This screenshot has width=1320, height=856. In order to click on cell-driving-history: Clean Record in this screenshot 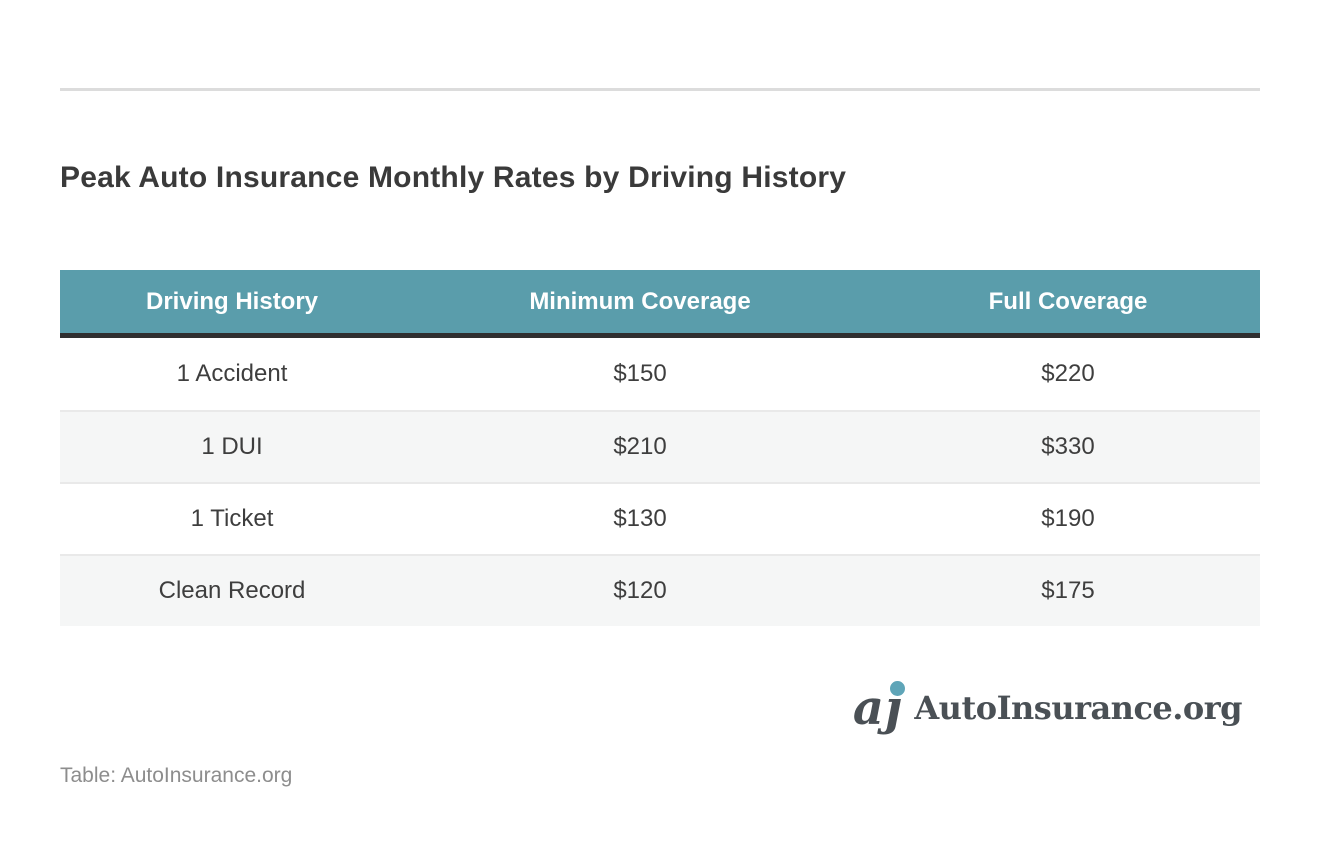, I will do `click(232, 590)`.